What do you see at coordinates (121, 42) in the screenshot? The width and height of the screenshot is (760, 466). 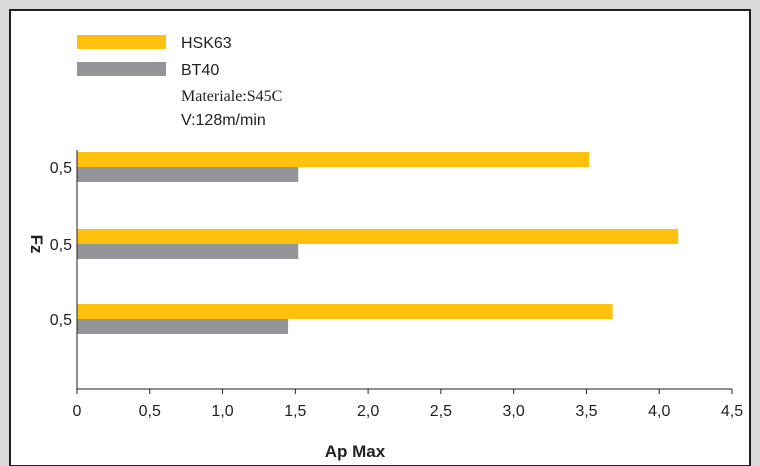 I see `legend-swatch-hsk63` at bounding box center [121, 42].